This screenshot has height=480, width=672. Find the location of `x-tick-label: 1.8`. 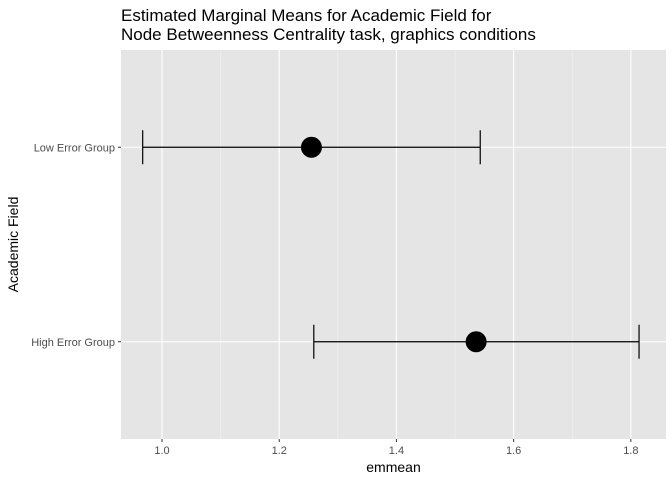

x-tick-label: 1.8 is located at coordinates (630, 451).